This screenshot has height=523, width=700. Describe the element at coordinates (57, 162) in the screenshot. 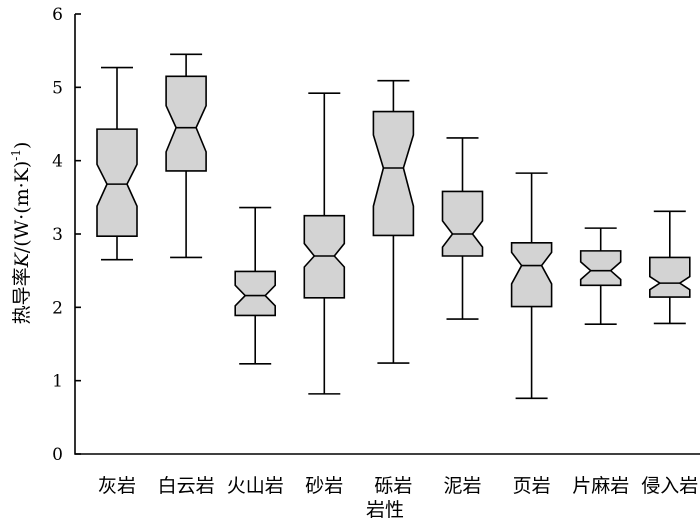

I see `y-tick-label: 4` at that location.